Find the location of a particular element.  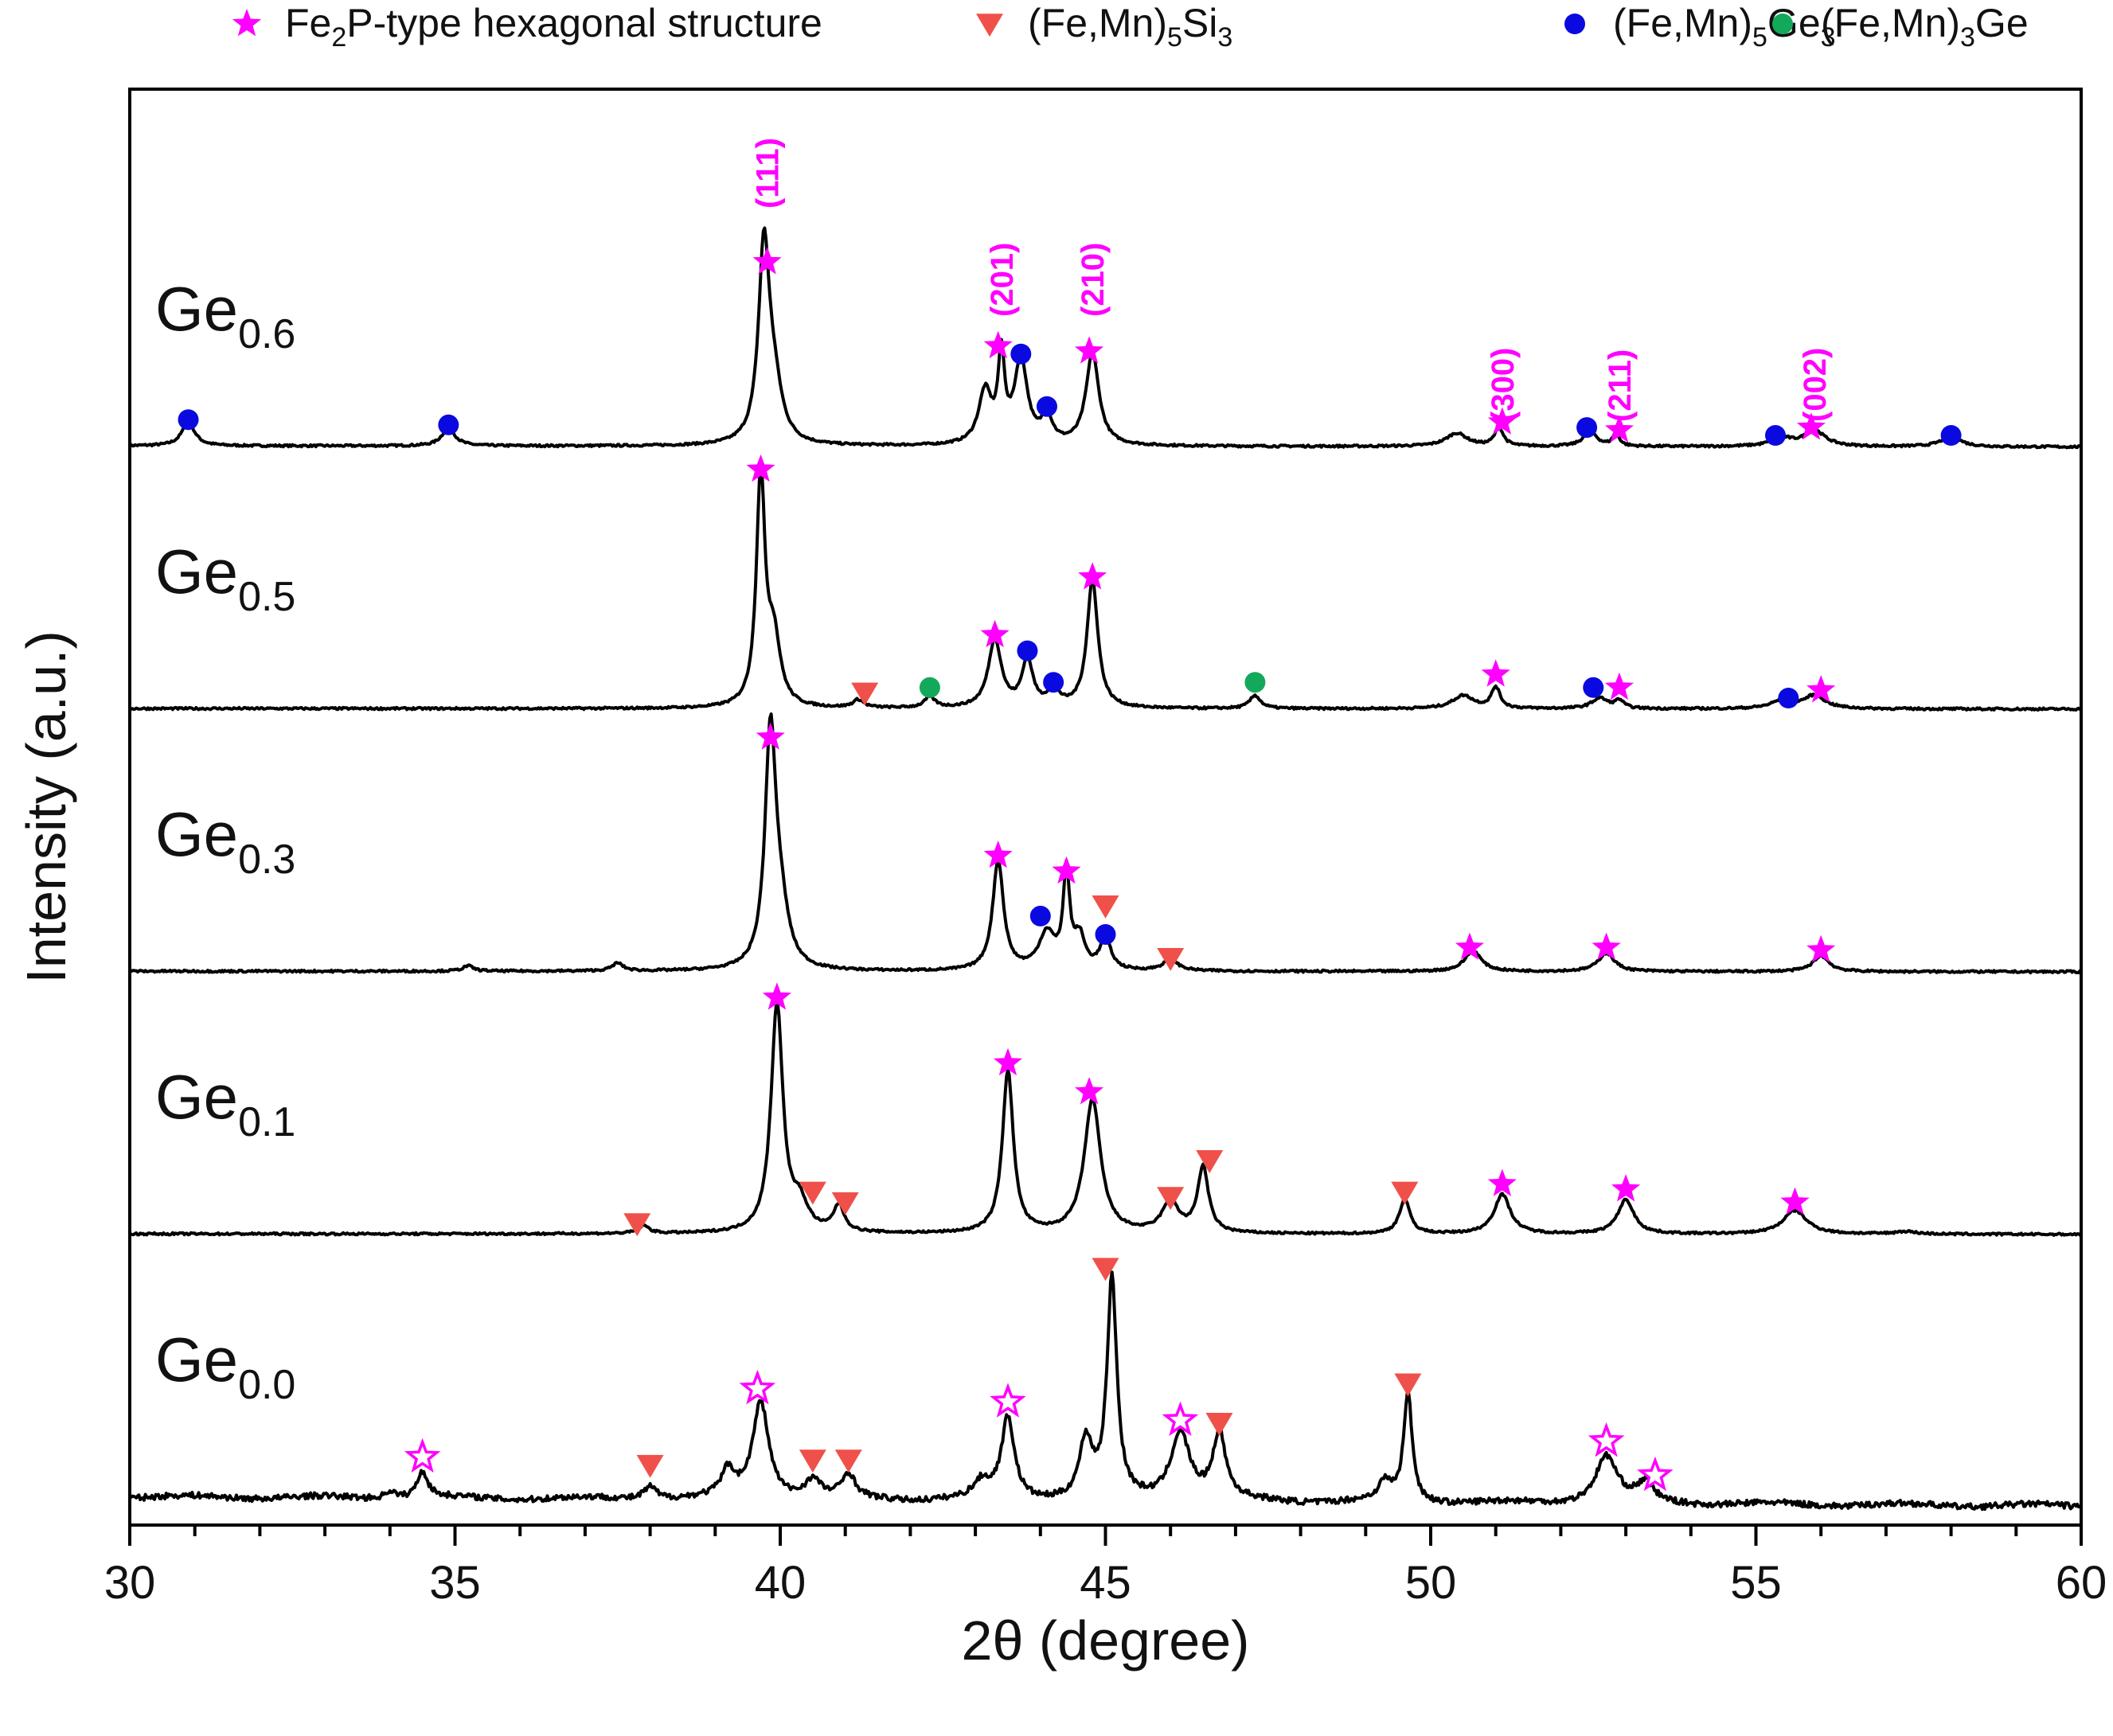

x-tick-label: 60 is located at coordinates (2082, 1583).